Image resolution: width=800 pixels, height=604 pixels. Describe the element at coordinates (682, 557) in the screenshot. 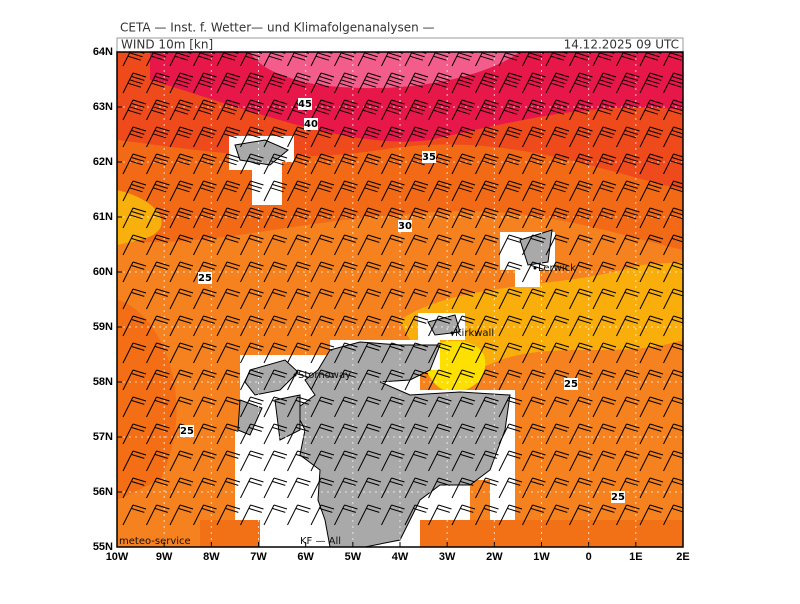

I see `lon-label: 2E` at that location.